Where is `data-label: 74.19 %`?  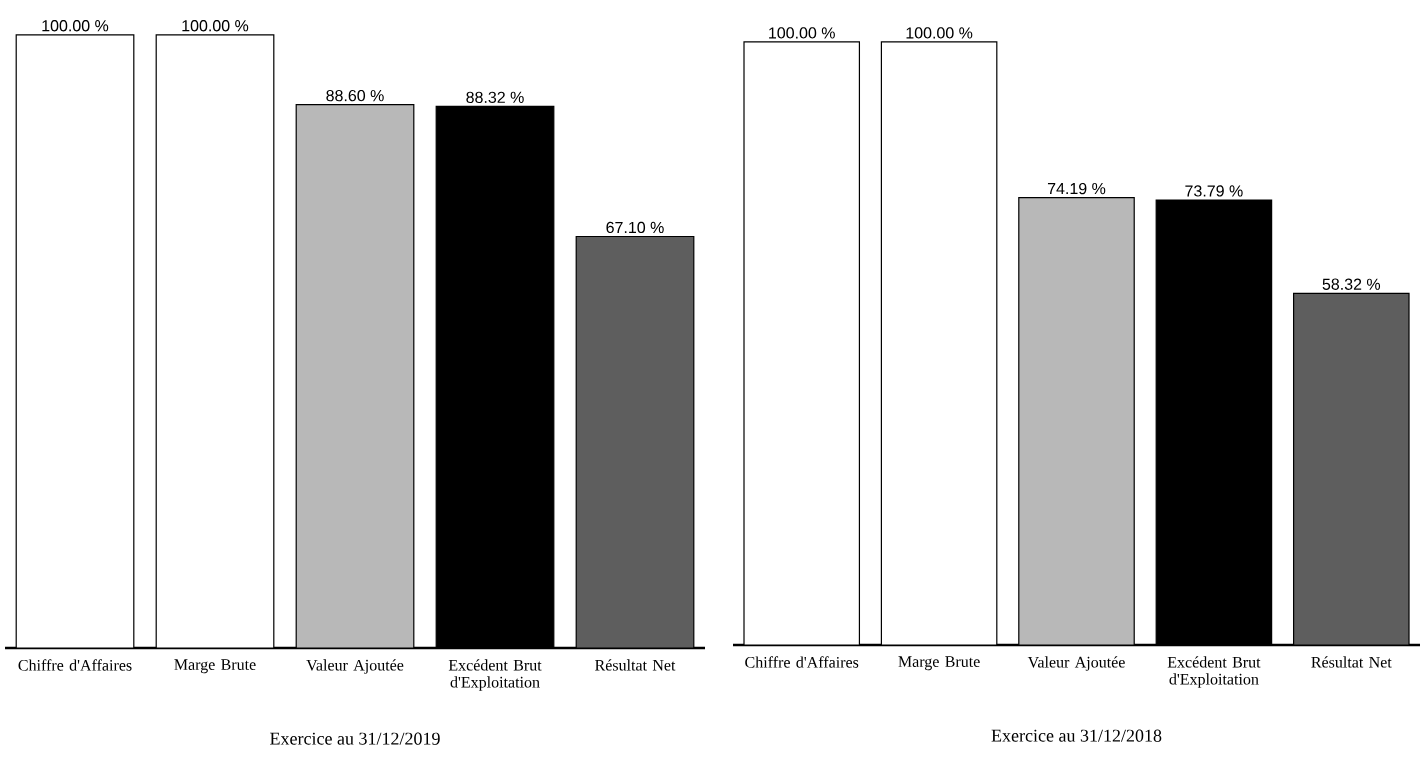
data-label: 74.19 % is located at coordinates (1076, 188).